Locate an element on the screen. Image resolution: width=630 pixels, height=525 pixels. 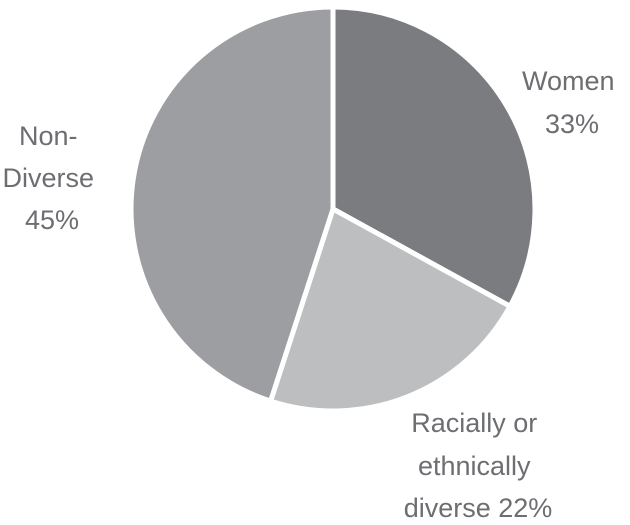
slice-label-racially-line-3: diverse 22% is located at coordinates (478, 508).